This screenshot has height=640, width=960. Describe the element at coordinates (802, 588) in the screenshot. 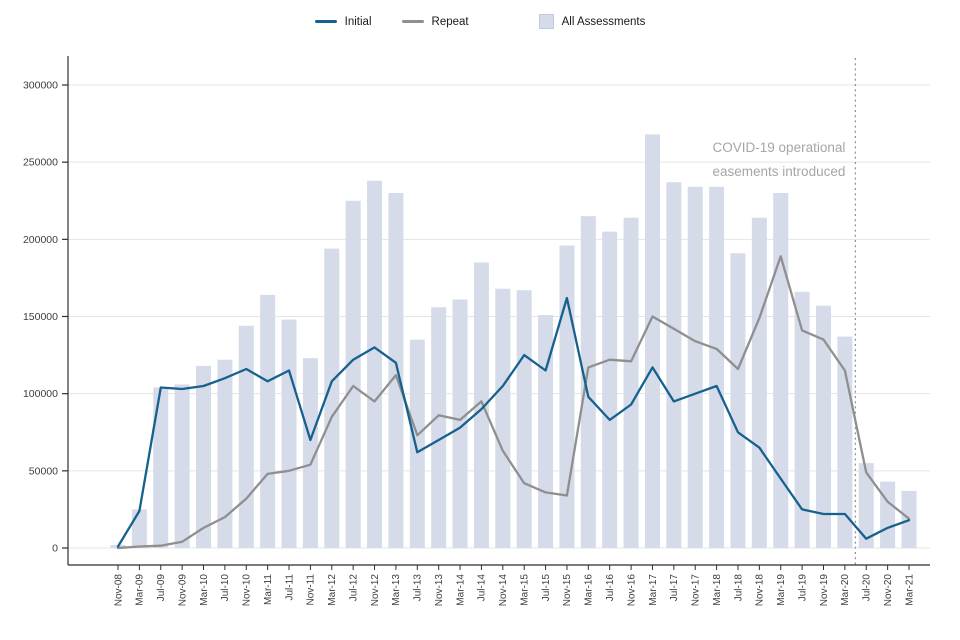

I see `x-tick-label-Jul-19: Jul-19` at that location.